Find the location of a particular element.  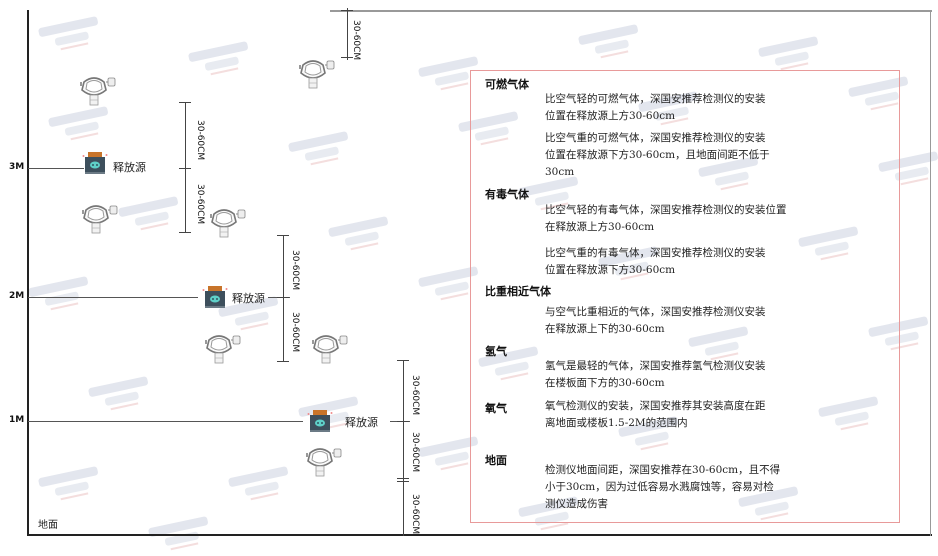

note-text: 氧气检测仪的安装，深国安推荐其安装高度在距 离地面或楼板1.5-2M的范围内 is located at coordinates (655, 414).